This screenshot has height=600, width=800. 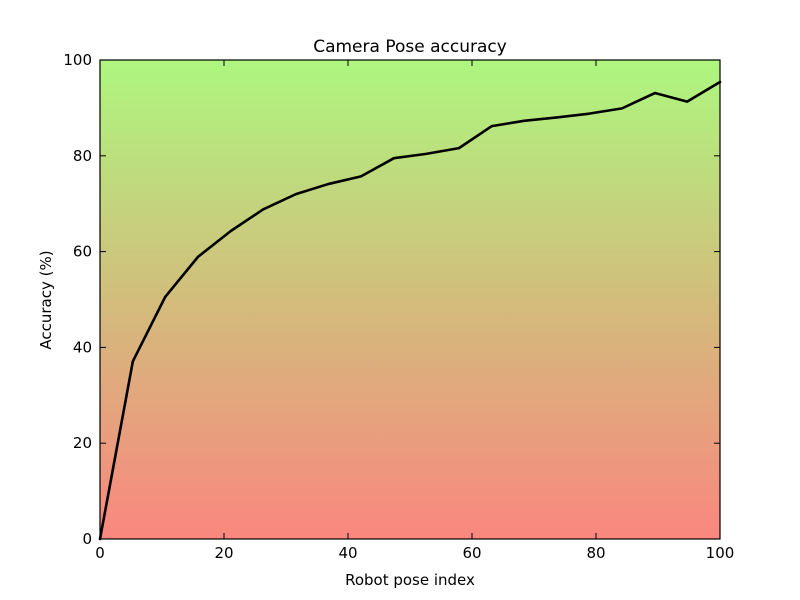 What do you see at coordinates (720, 553) in the screenshot?
I see `x-tick-label-100: 100` at bounding box center [720, 553].